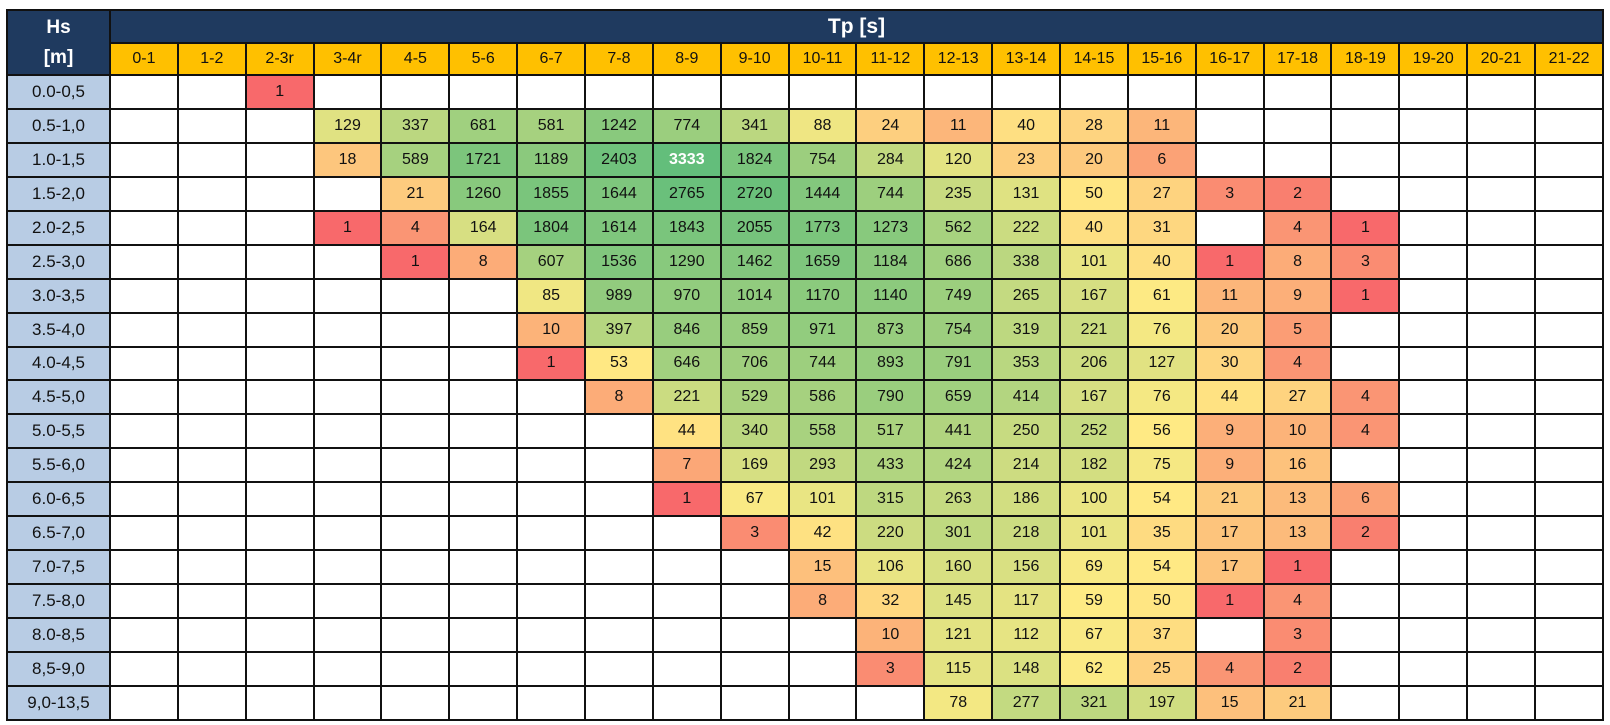 This screenshot has height=725, width=1610. Describe the element at coordinates (805, 363) in the screenshot. I see `table-row: 4.0-4,5 1 53 646 706 744 893 791 353 206 127 30 4` at that location.